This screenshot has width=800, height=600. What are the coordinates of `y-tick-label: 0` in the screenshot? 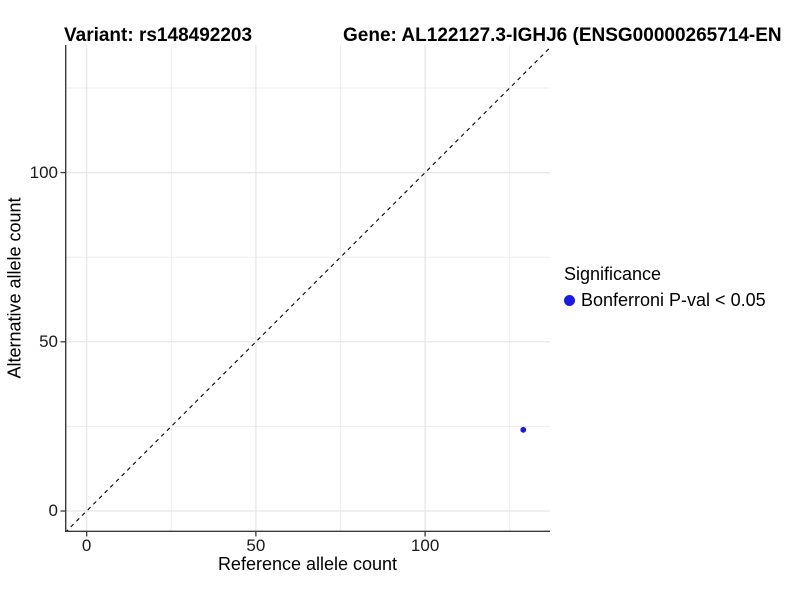 It's located at (53, 511).